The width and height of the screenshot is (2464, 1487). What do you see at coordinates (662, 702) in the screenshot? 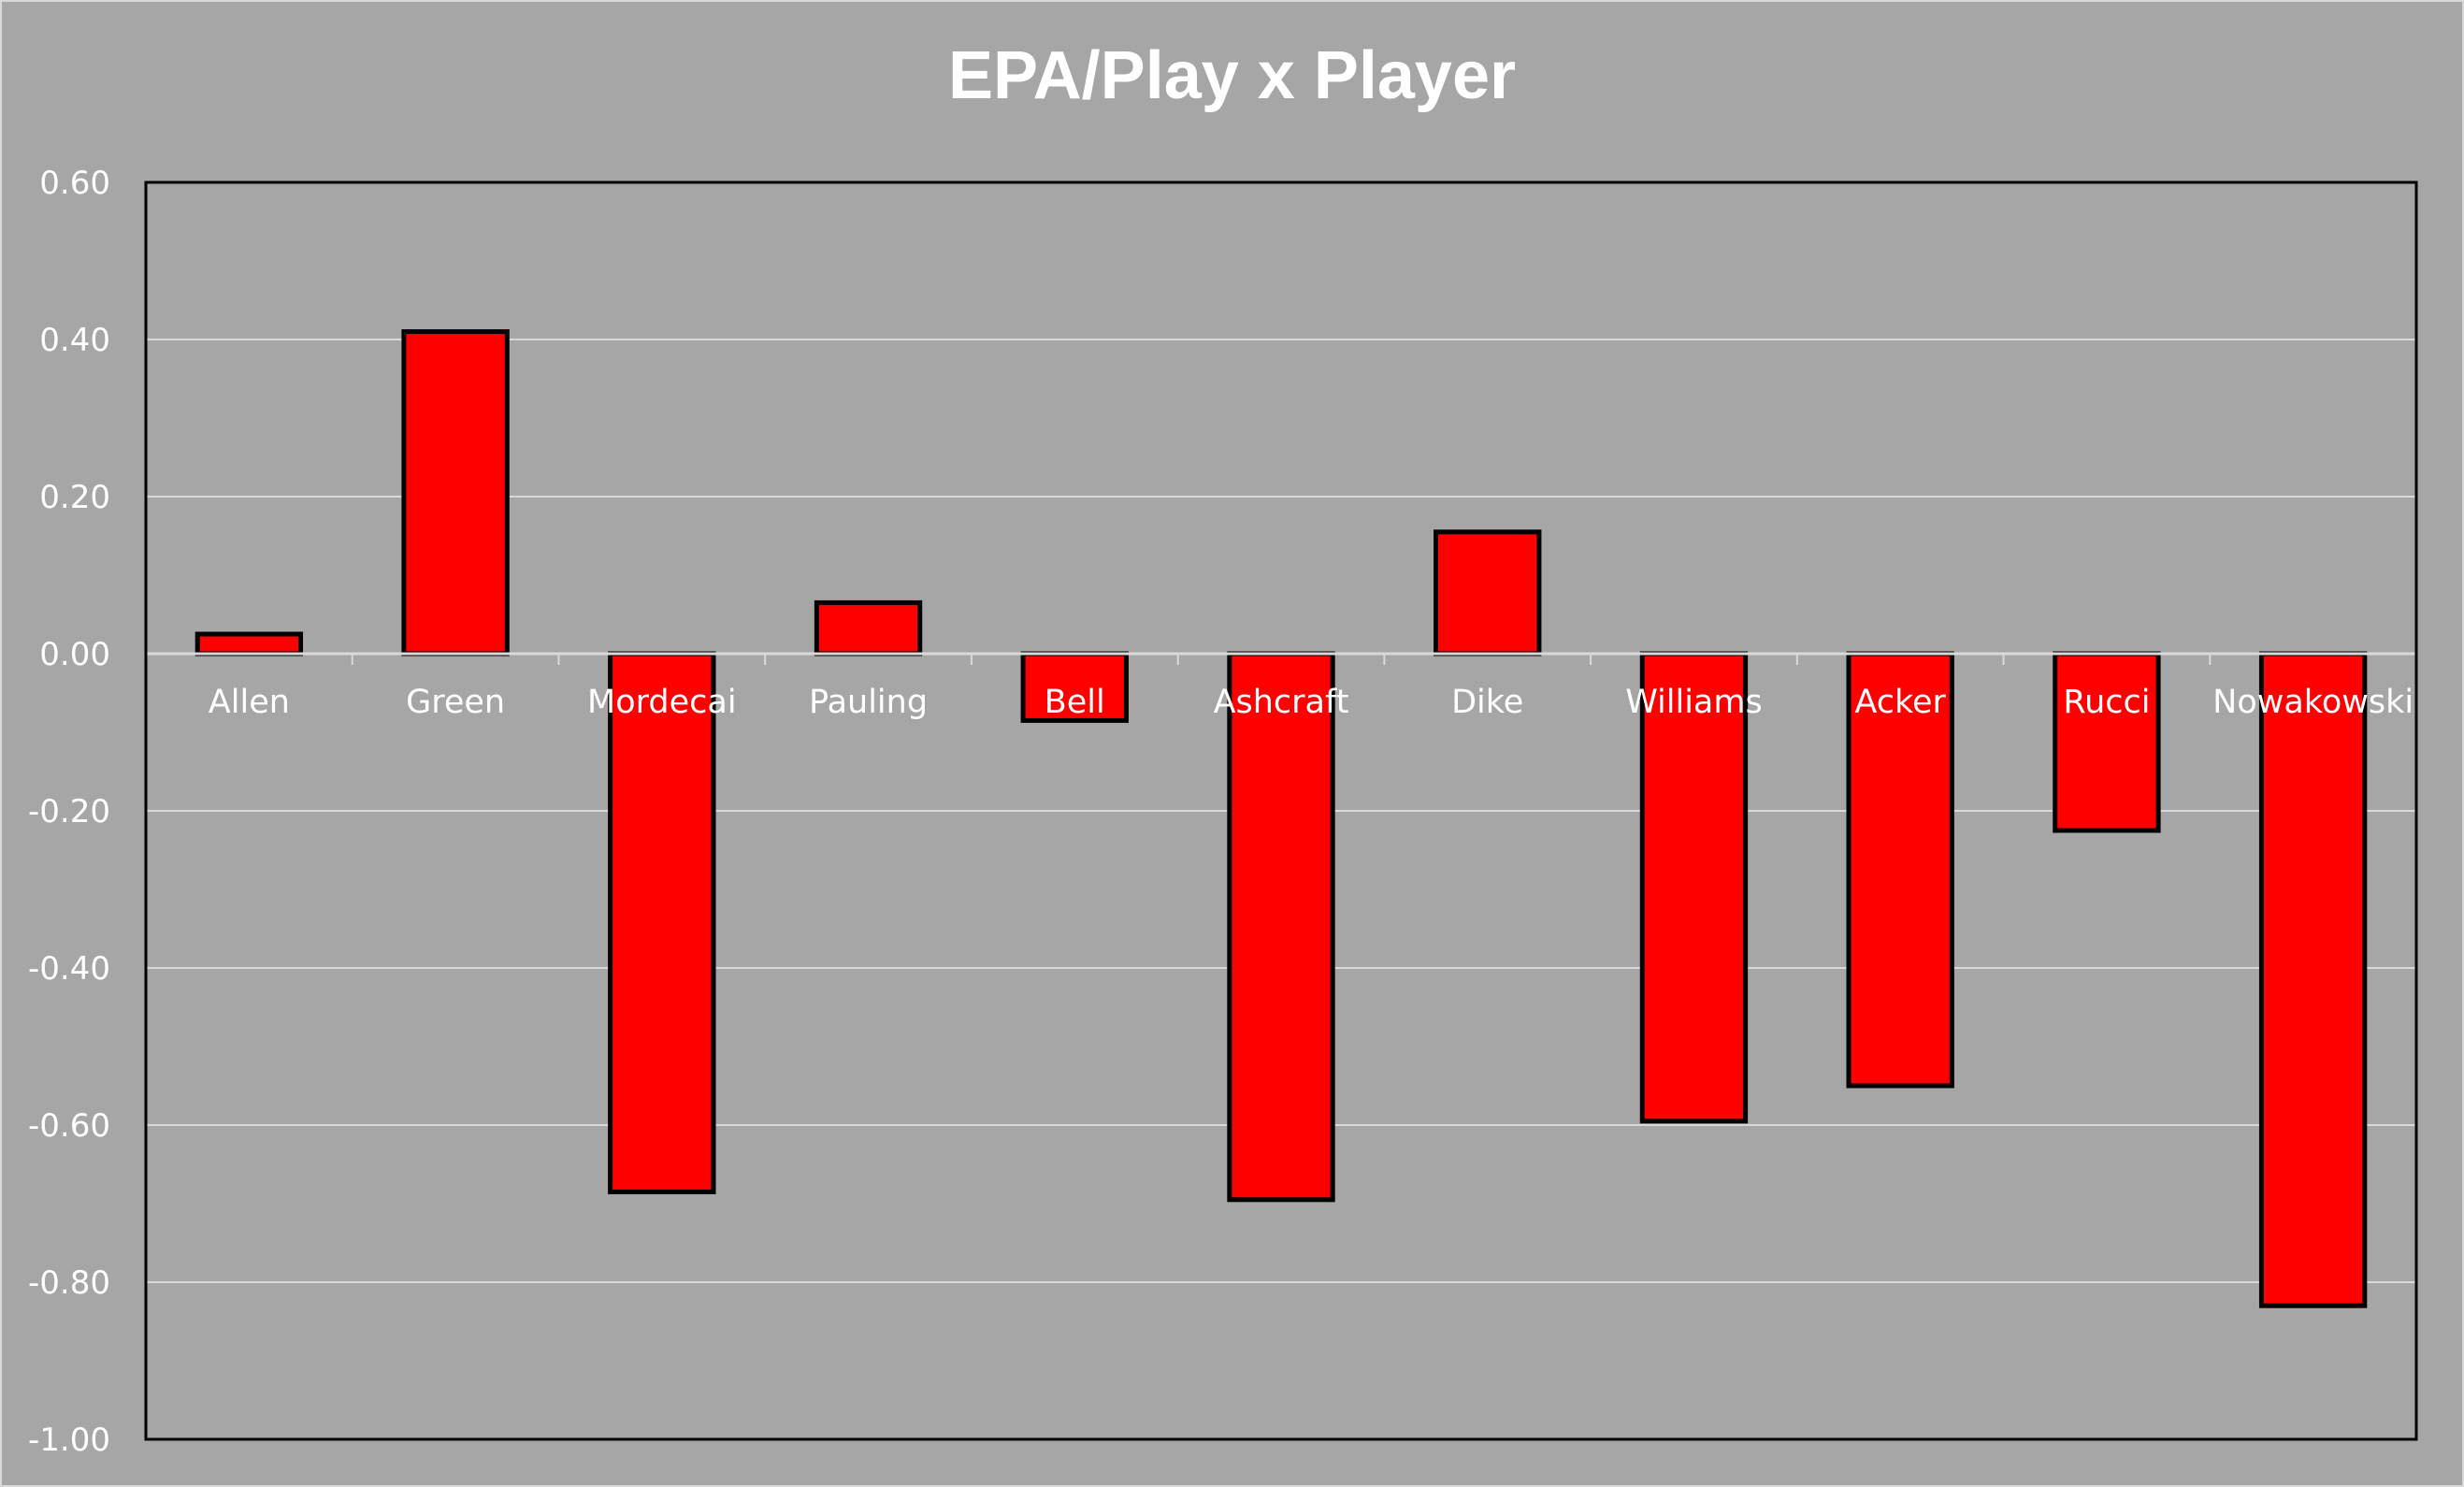
I see `x-category-label: Mordecai` at bounding box center [662, 702].